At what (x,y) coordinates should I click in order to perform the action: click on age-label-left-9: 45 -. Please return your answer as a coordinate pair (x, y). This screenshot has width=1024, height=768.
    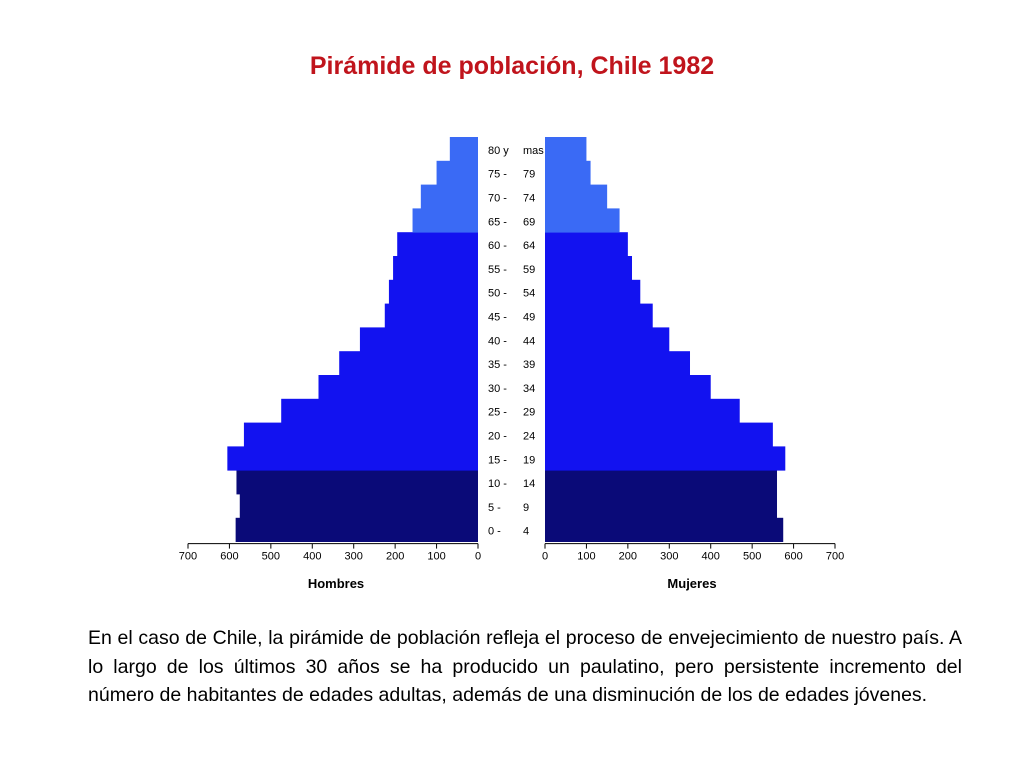
    Looking at the image, I should click on (497, 318).